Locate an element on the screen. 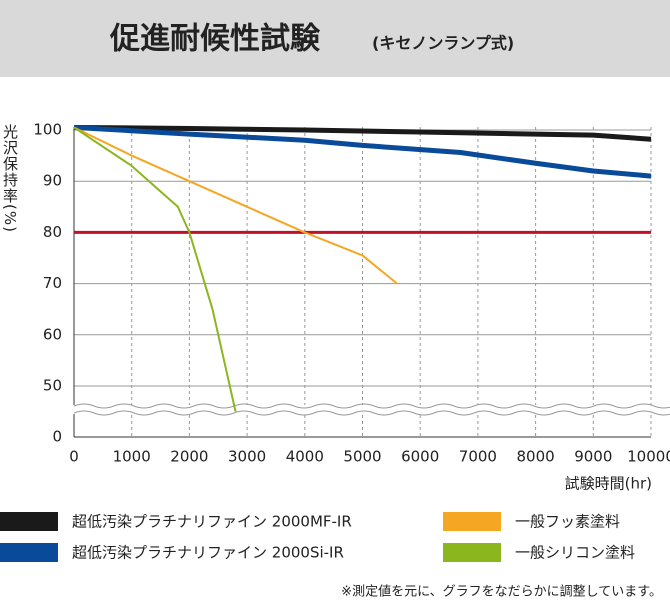 The image size is (670, 602). legend-label: 超低汚染プラチナリファイン 2000Si-IR is located at coordinates (208, 553).